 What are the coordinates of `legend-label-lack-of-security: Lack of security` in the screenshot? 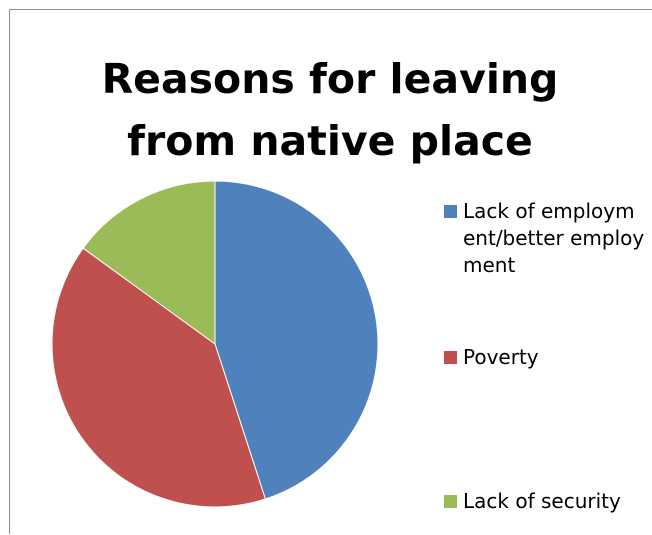 It's located at (542, 501).